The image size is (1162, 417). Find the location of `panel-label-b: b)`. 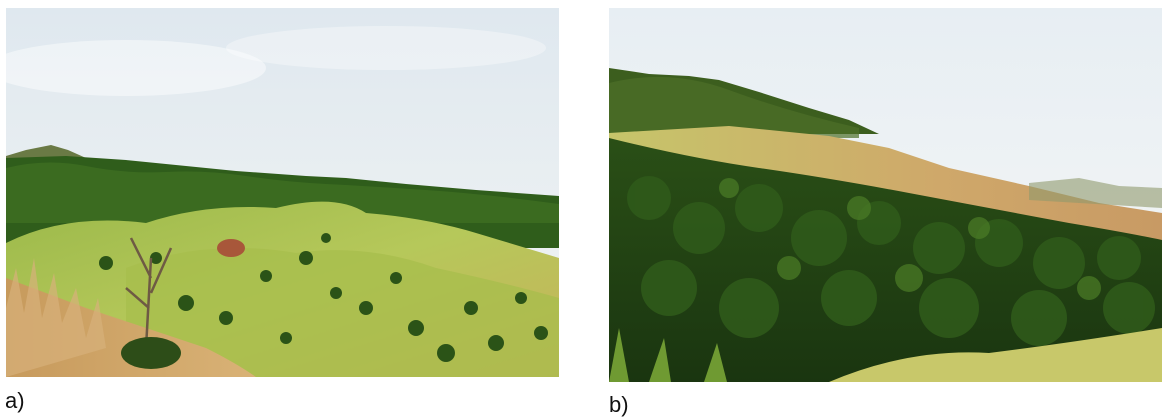

panel-label-b: b) is located at coordinates (619, 404).